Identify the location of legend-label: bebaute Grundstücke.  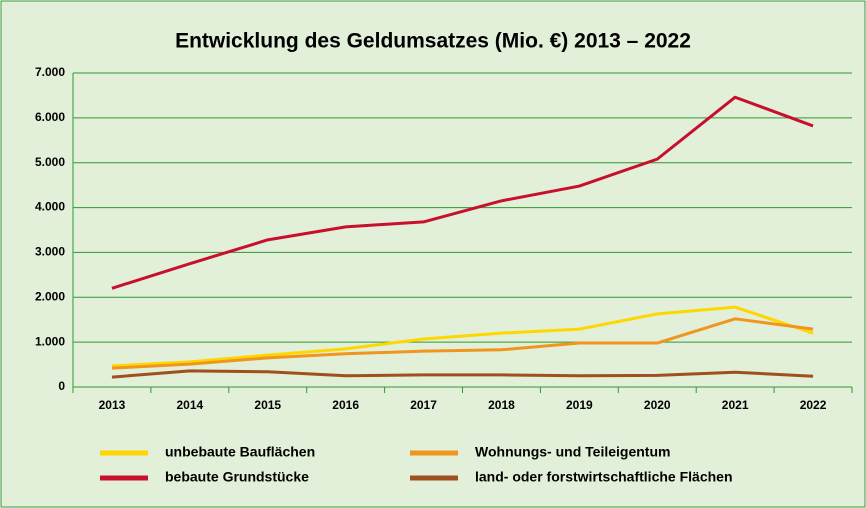
(237, 477).